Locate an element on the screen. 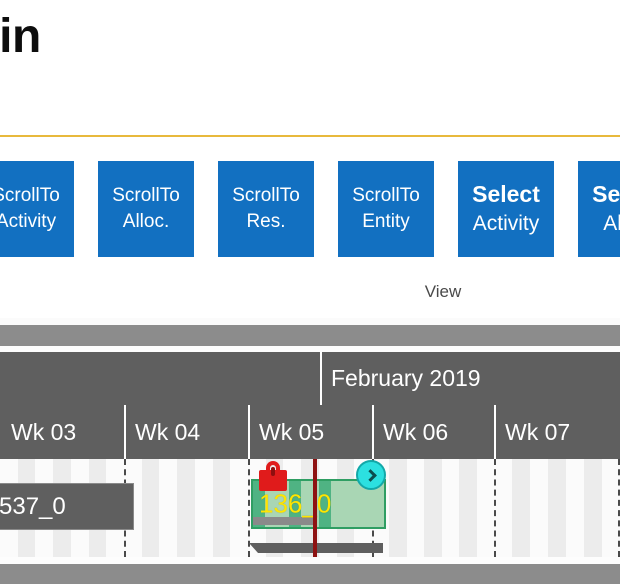  activity-bar-136: 136_0 is located at coordinates (318, 504).